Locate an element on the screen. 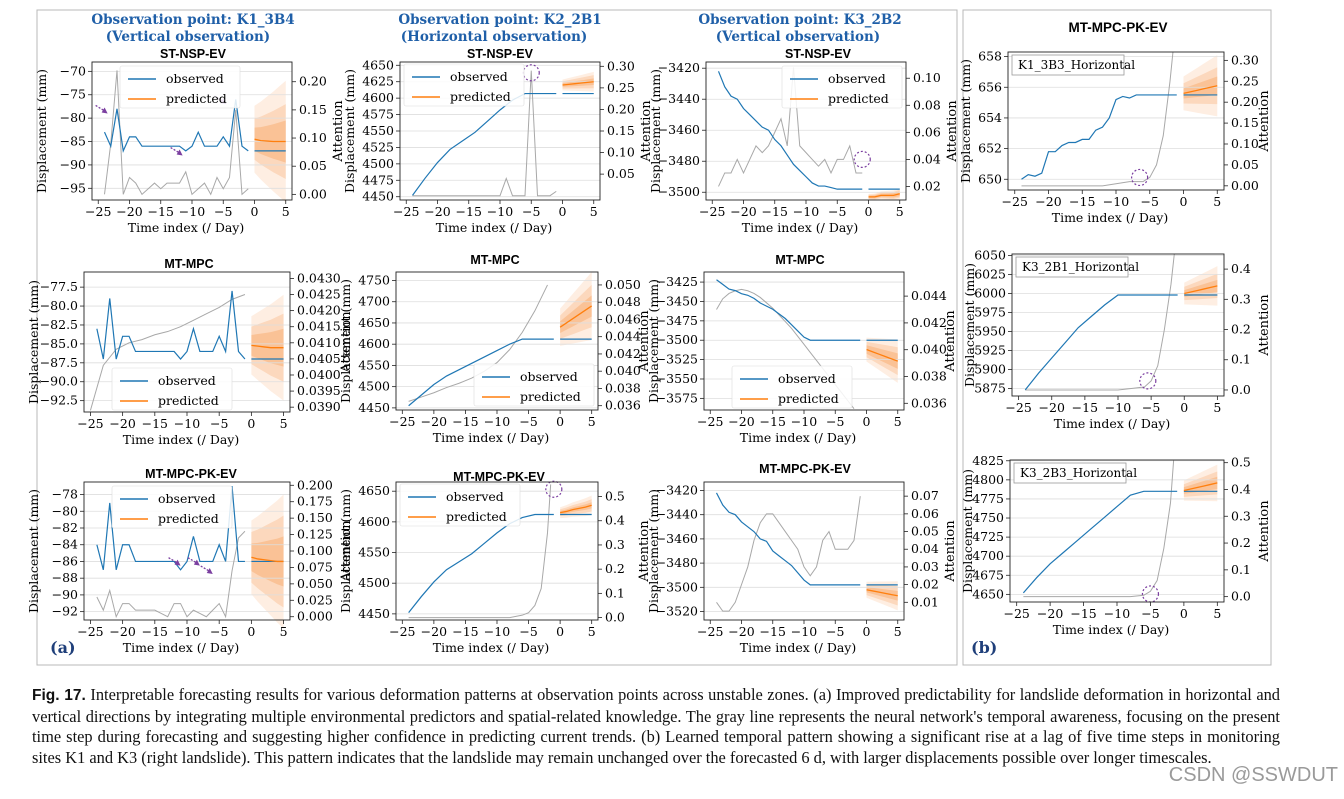  legend-box is located at coordinates (534, 385).